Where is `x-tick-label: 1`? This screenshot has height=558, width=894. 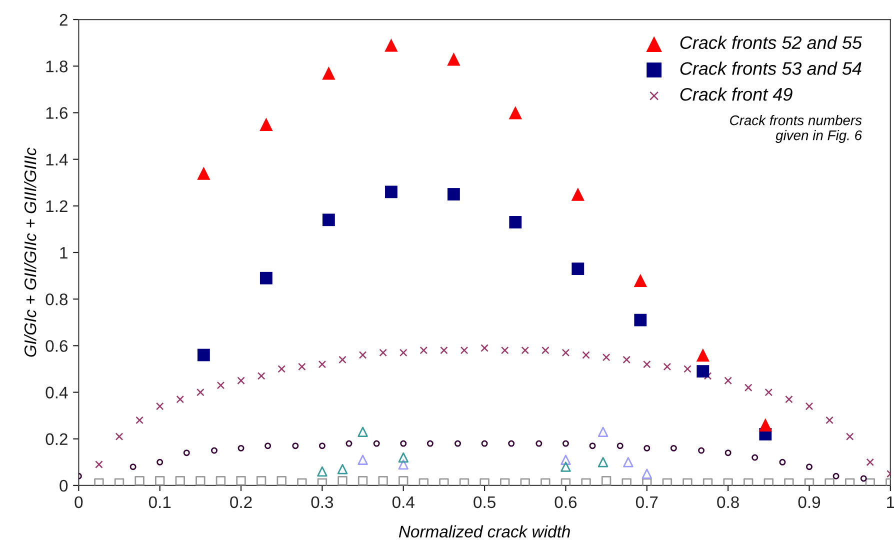 x-tick-label: 1 is located at coordinates (890, 502).